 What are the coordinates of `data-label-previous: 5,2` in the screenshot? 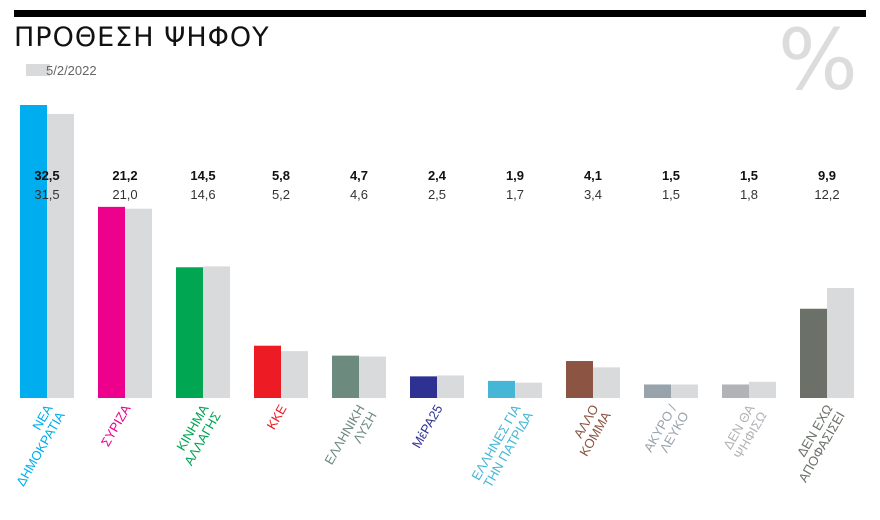 It's located at (281, 194).